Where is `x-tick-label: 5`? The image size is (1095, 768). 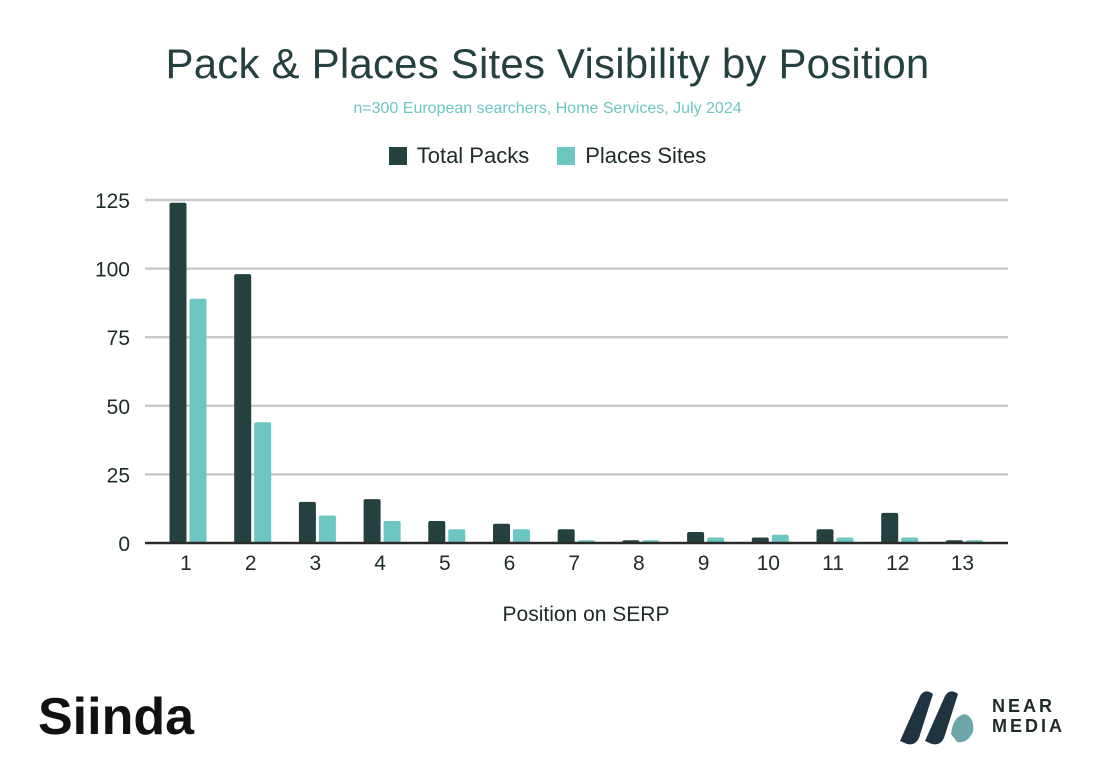
x-tick-label: 5 is located at coordinates (445, 563).